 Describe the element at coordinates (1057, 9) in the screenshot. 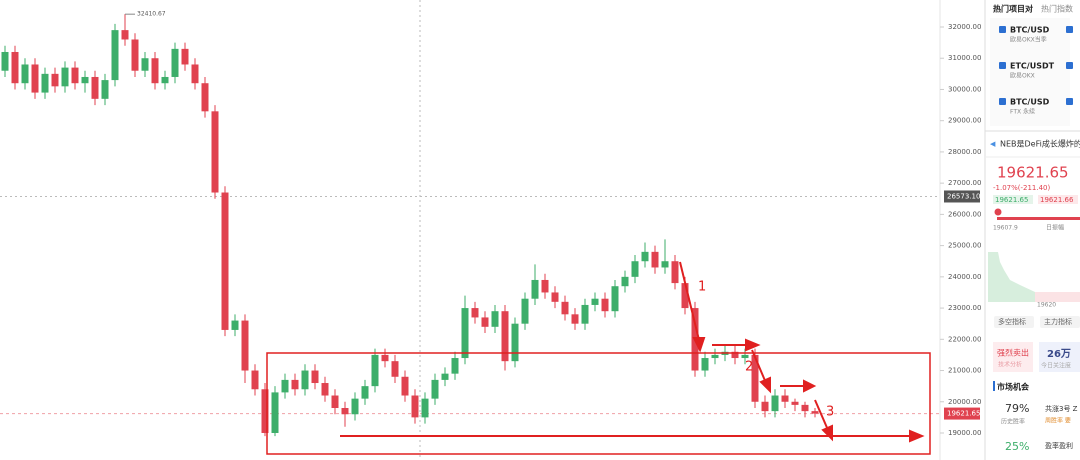

I see `tab: 热门指数` at that location.